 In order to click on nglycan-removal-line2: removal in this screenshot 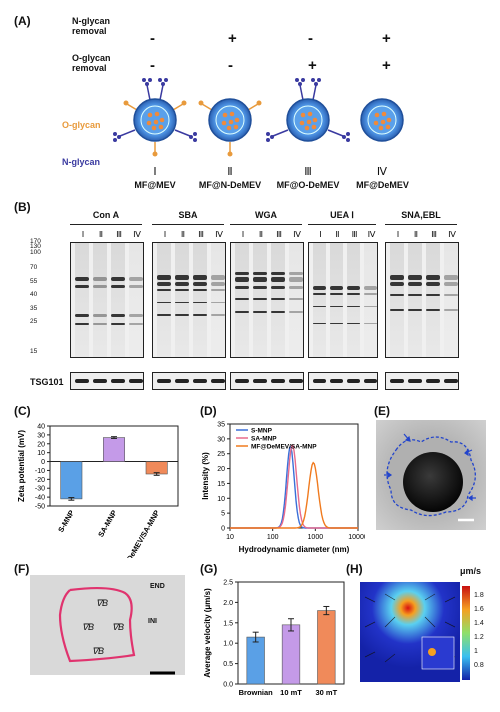, I will do `click(89, 31)`.